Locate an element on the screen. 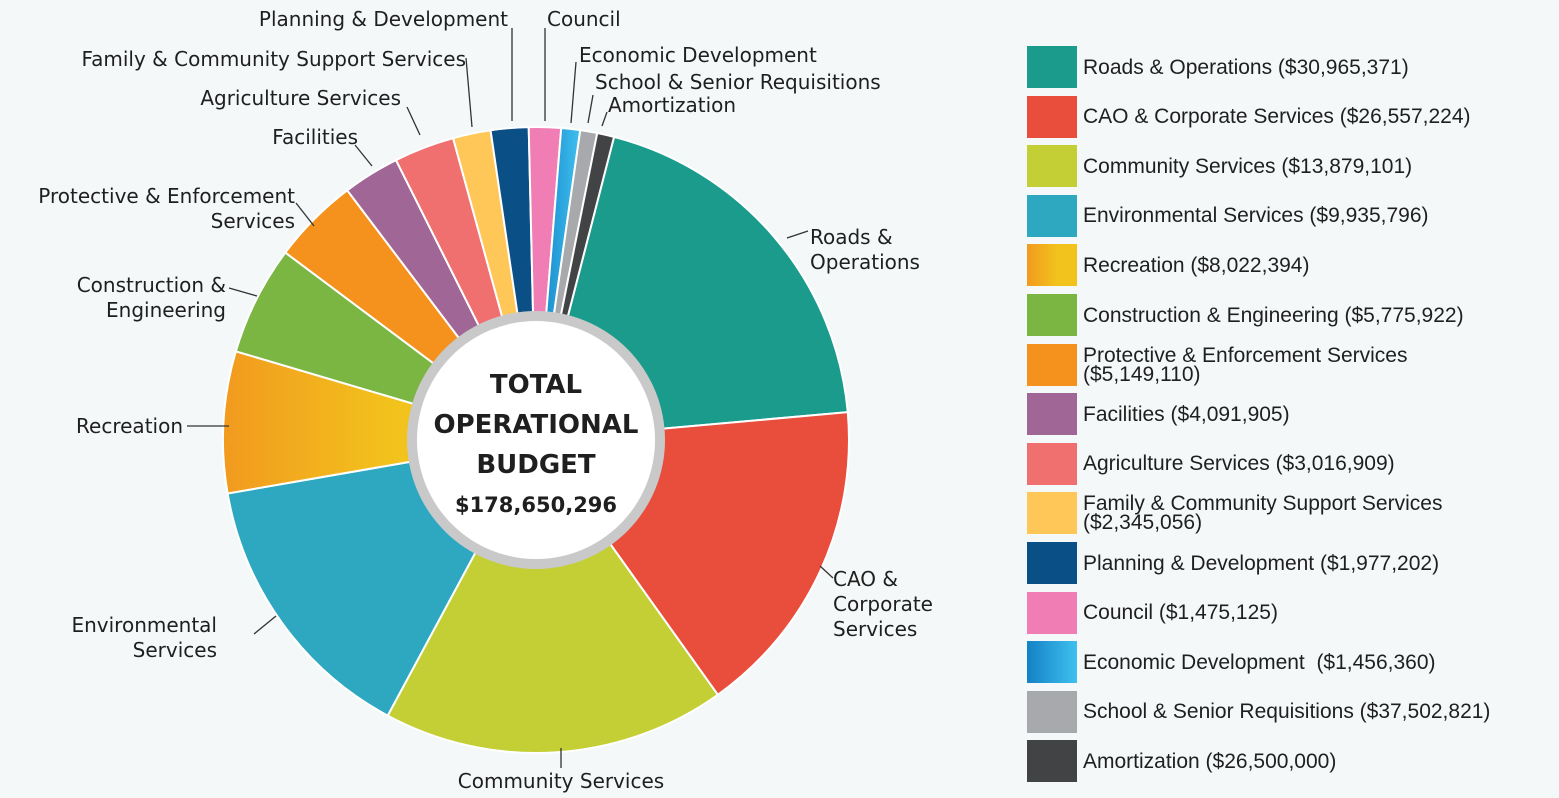 This screenshot has height=798, width=1559. leader-roads-and-operations is located at coordinates (797, 234).